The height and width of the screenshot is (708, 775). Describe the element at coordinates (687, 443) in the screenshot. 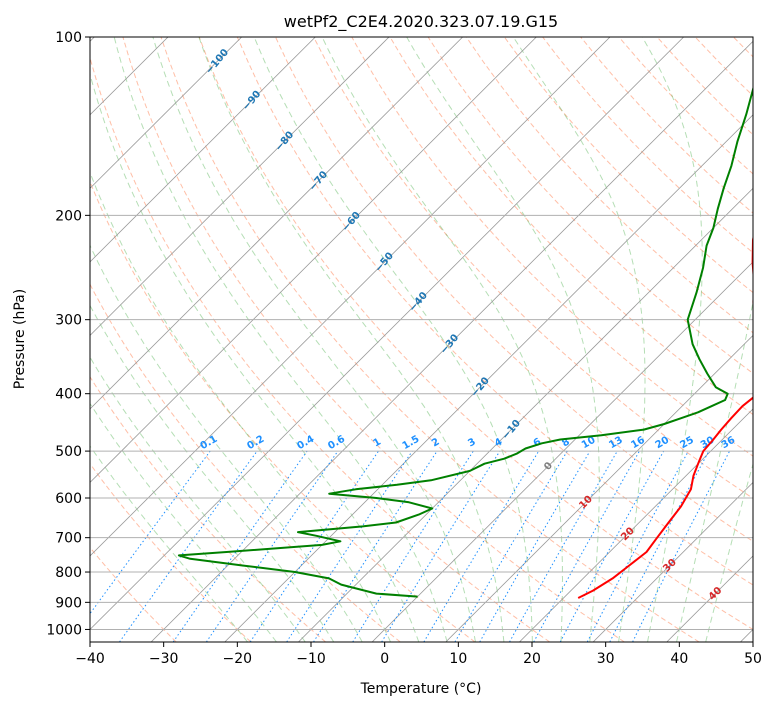

I see `mixing-ratio-label: 25` at that location.